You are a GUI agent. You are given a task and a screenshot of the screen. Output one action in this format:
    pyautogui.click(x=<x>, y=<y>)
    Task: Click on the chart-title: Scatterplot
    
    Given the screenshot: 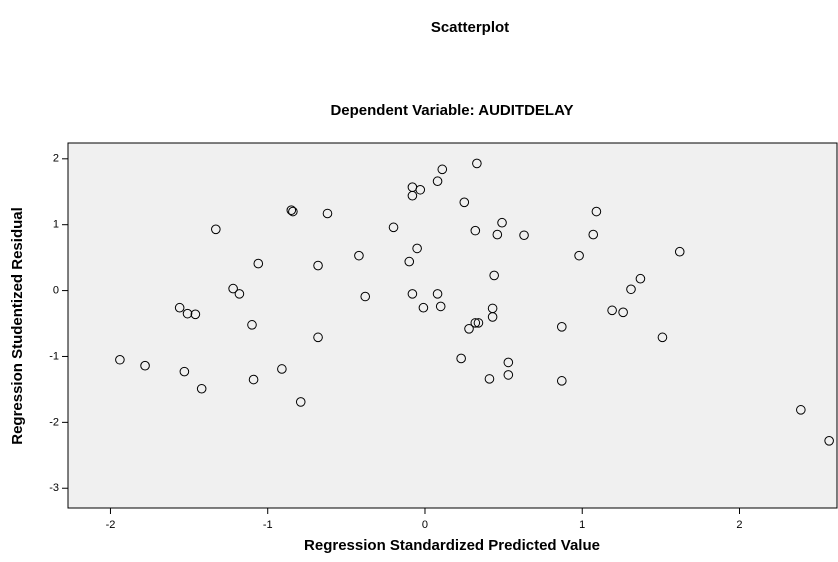 What is the action you would take?
    pyautogui.click(x=470, y=27)
    